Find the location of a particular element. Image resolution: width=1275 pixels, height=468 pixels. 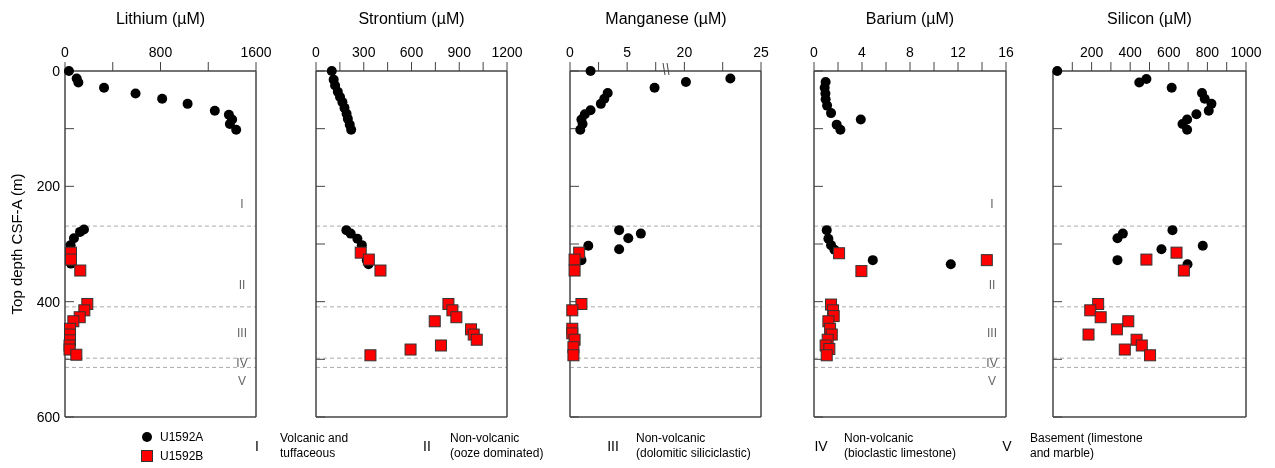

y-tick-label: 200 is located at coordinates (48, 186).